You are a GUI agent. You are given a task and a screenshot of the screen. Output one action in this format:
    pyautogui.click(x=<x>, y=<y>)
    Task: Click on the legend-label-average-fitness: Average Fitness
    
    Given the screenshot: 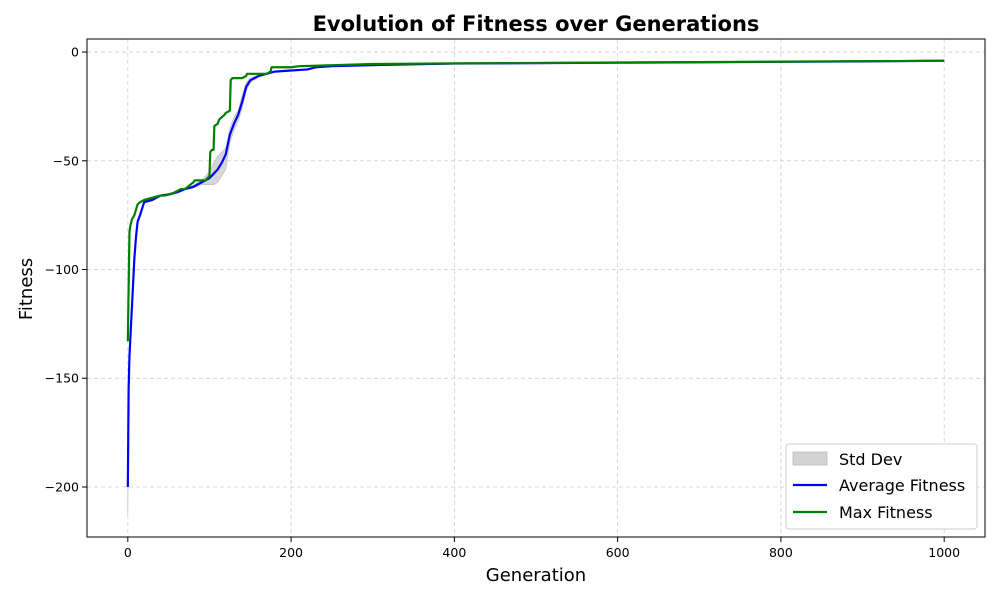 What is the action you would take?
    pyautogui.click(x=902, y=485)
    